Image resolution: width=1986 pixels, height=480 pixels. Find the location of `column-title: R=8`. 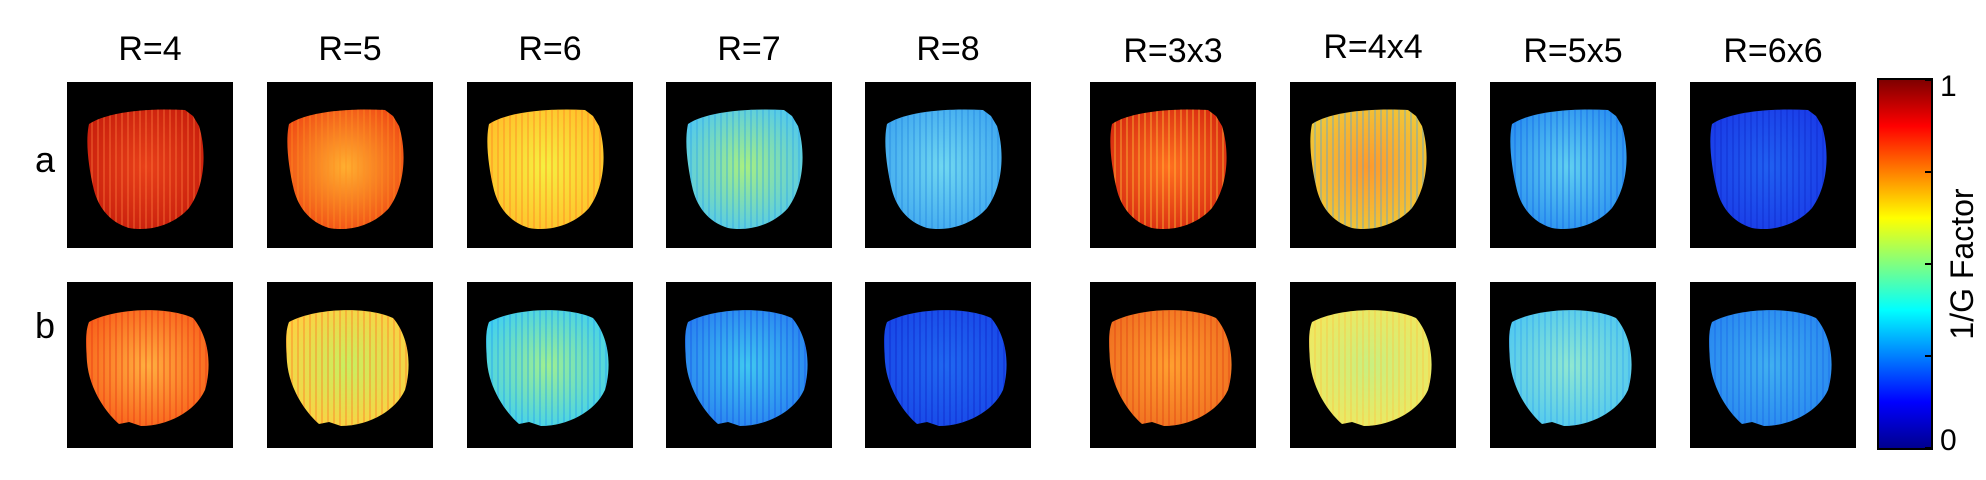

column-title: R=8 is located at coordinates (948, 49).